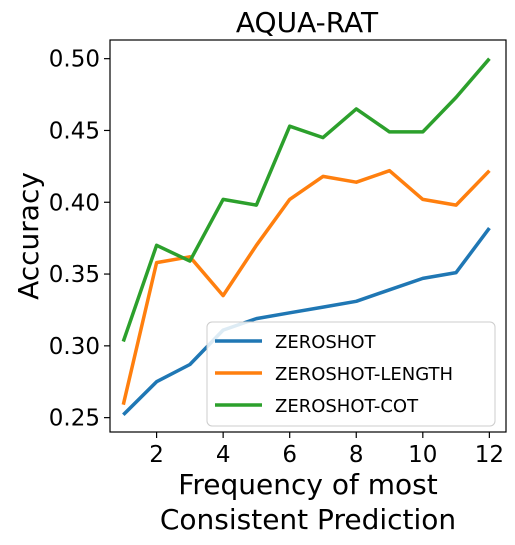  Describe the element at coordinates (28, 236) in the screenshot. I see `y-axis-label: Accuracy` at that location.